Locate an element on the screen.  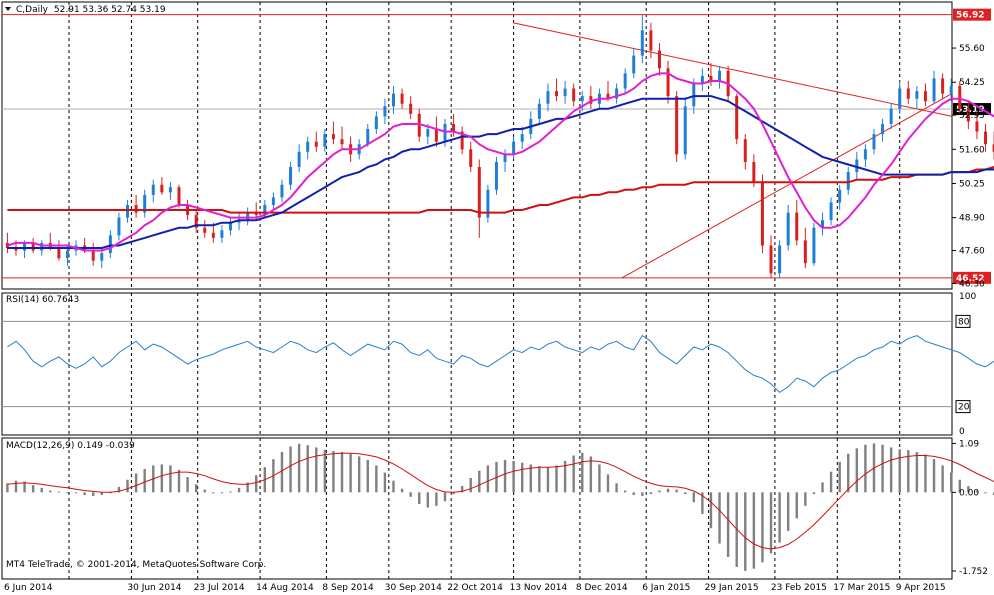
current-price-label: 53.19 is located at coordinates (970, 110).